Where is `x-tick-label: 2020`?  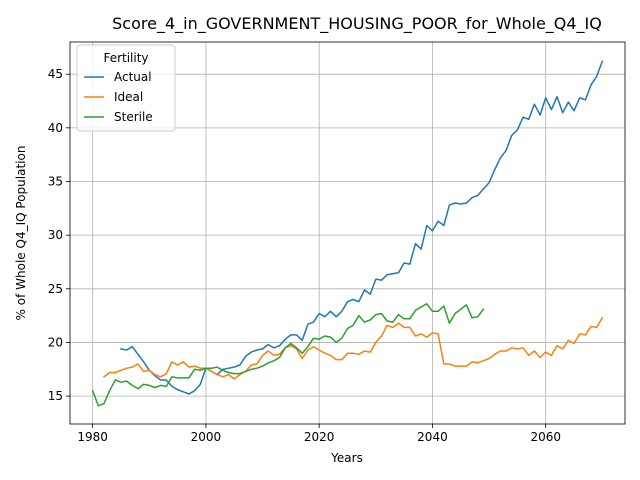
x-tick-label: 2020 is located at coordinates (319, 437).